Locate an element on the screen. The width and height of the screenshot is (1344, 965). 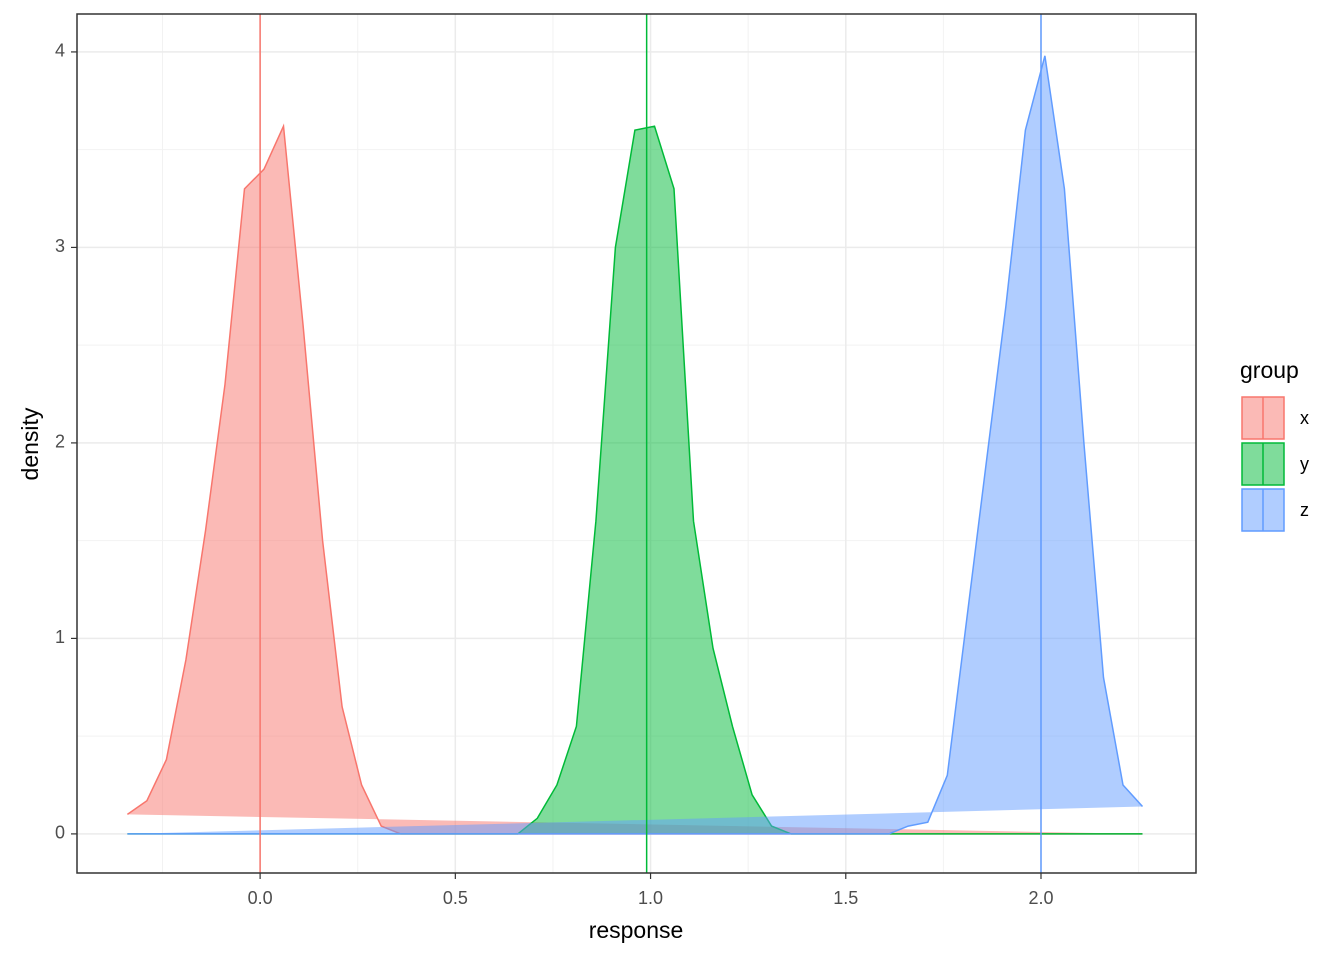
x-tick-label: 0.5 is located at coordinates (455, 898).